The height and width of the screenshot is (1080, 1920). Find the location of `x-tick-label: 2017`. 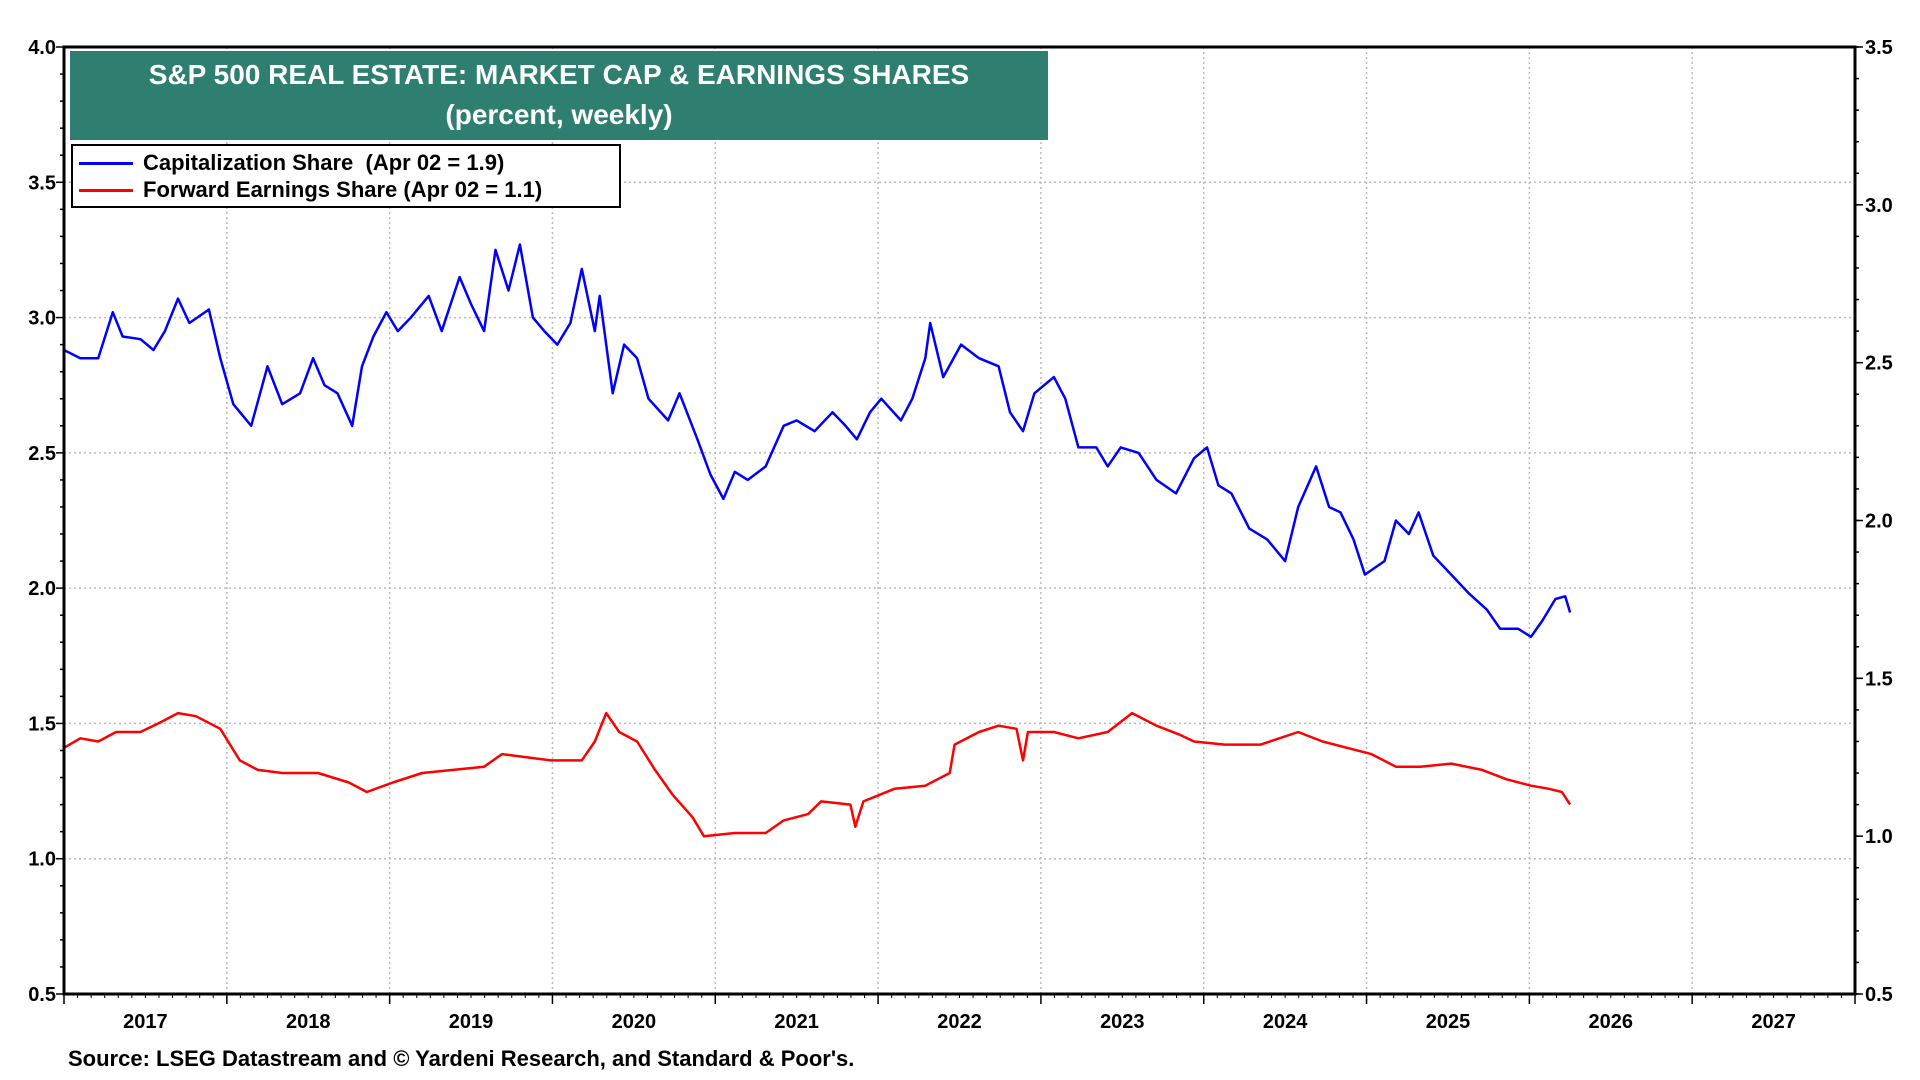

x-tick-label: 2017 is located at coordinates (145, 1022).